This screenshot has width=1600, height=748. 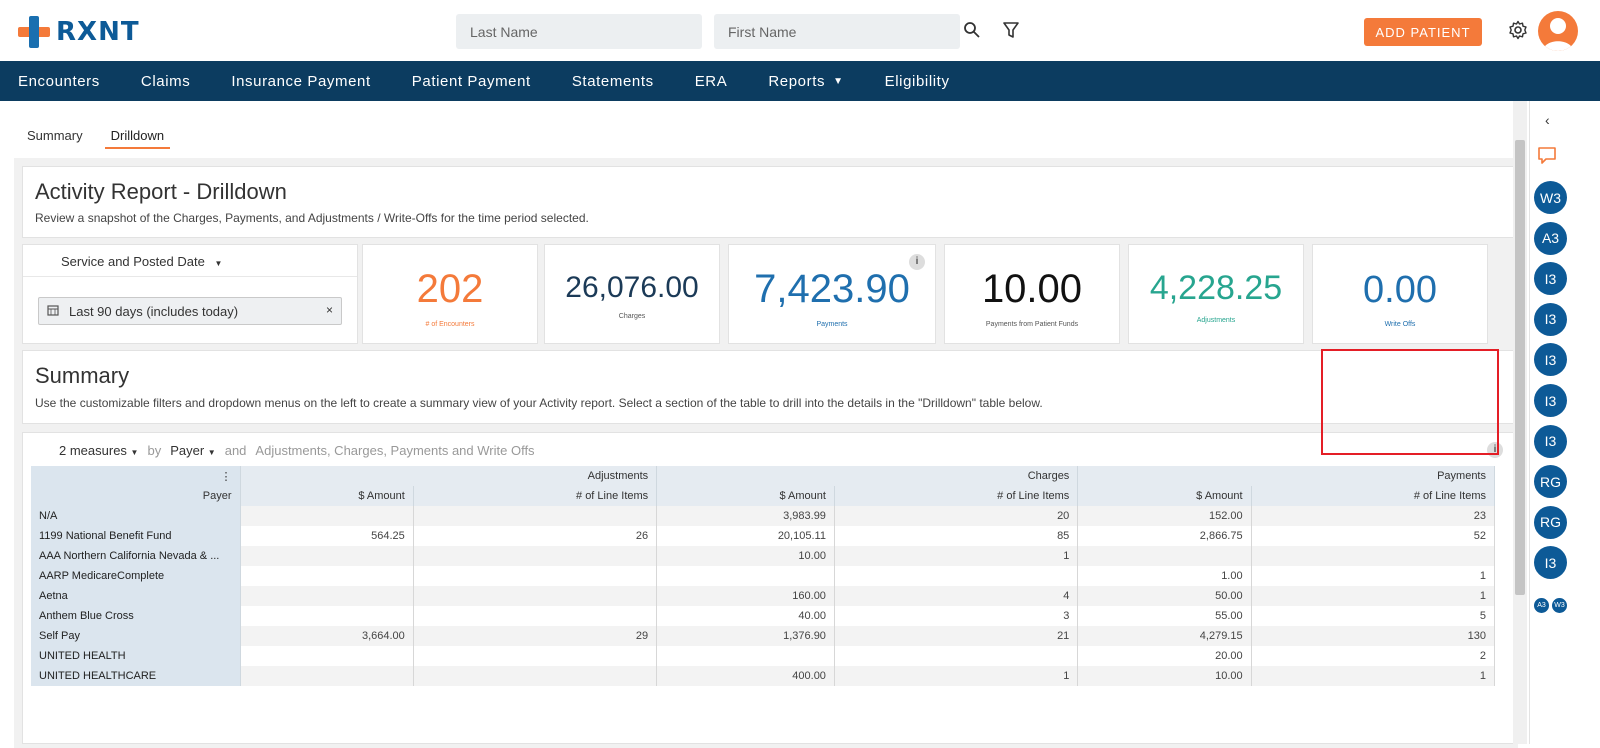 I want to click on nav-encounters: Encounters, so click(x=59, y=81).